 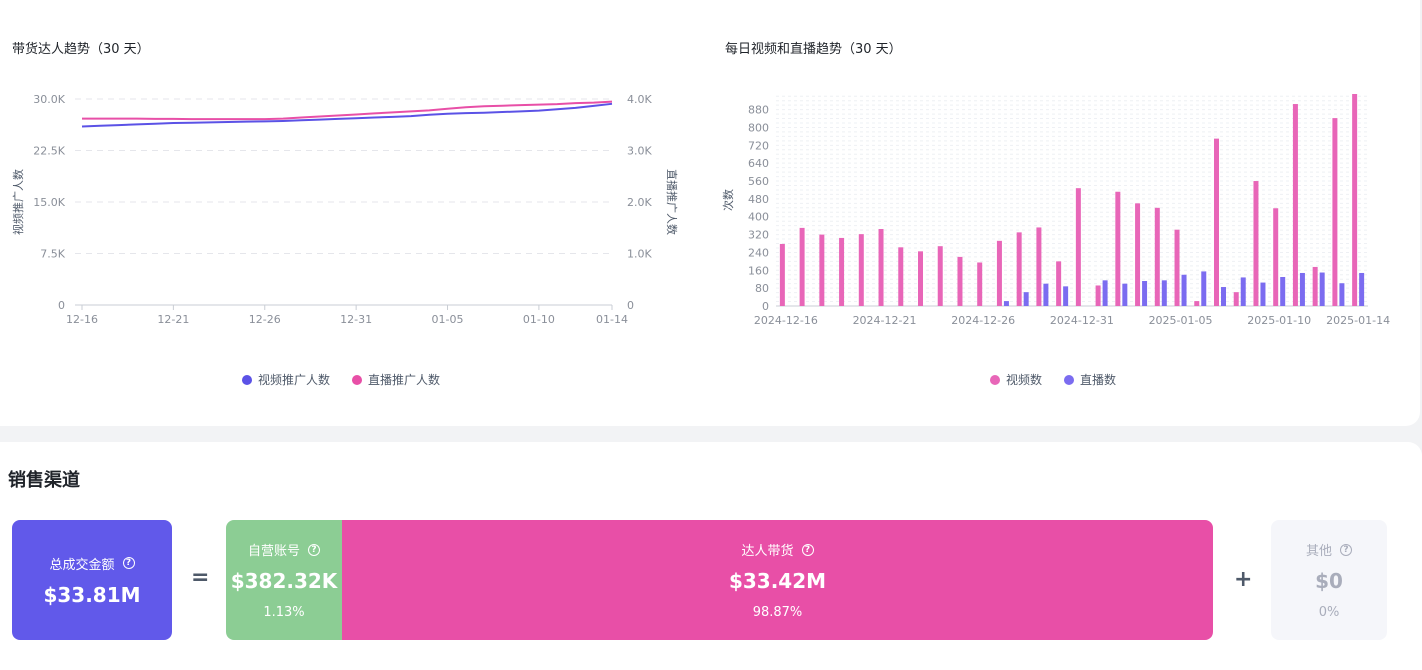 What do you see at coordinates (728, 200) in the screenshot?
I see `y-axis-title: 次数` at bounding box center [728, 200].